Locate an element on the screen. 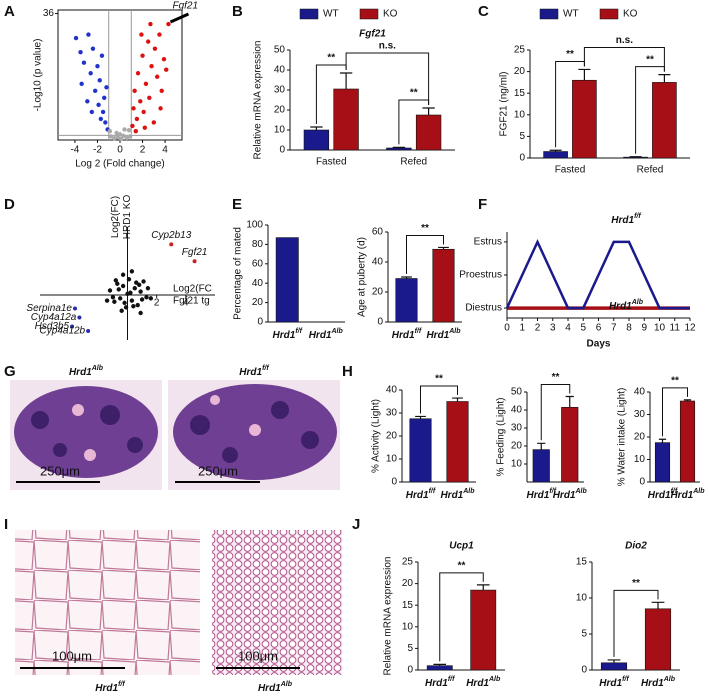 Image resolution: width=709 pixels, height=698 pixels. chart-title: Dio2 is located at coordinates (636, 546).